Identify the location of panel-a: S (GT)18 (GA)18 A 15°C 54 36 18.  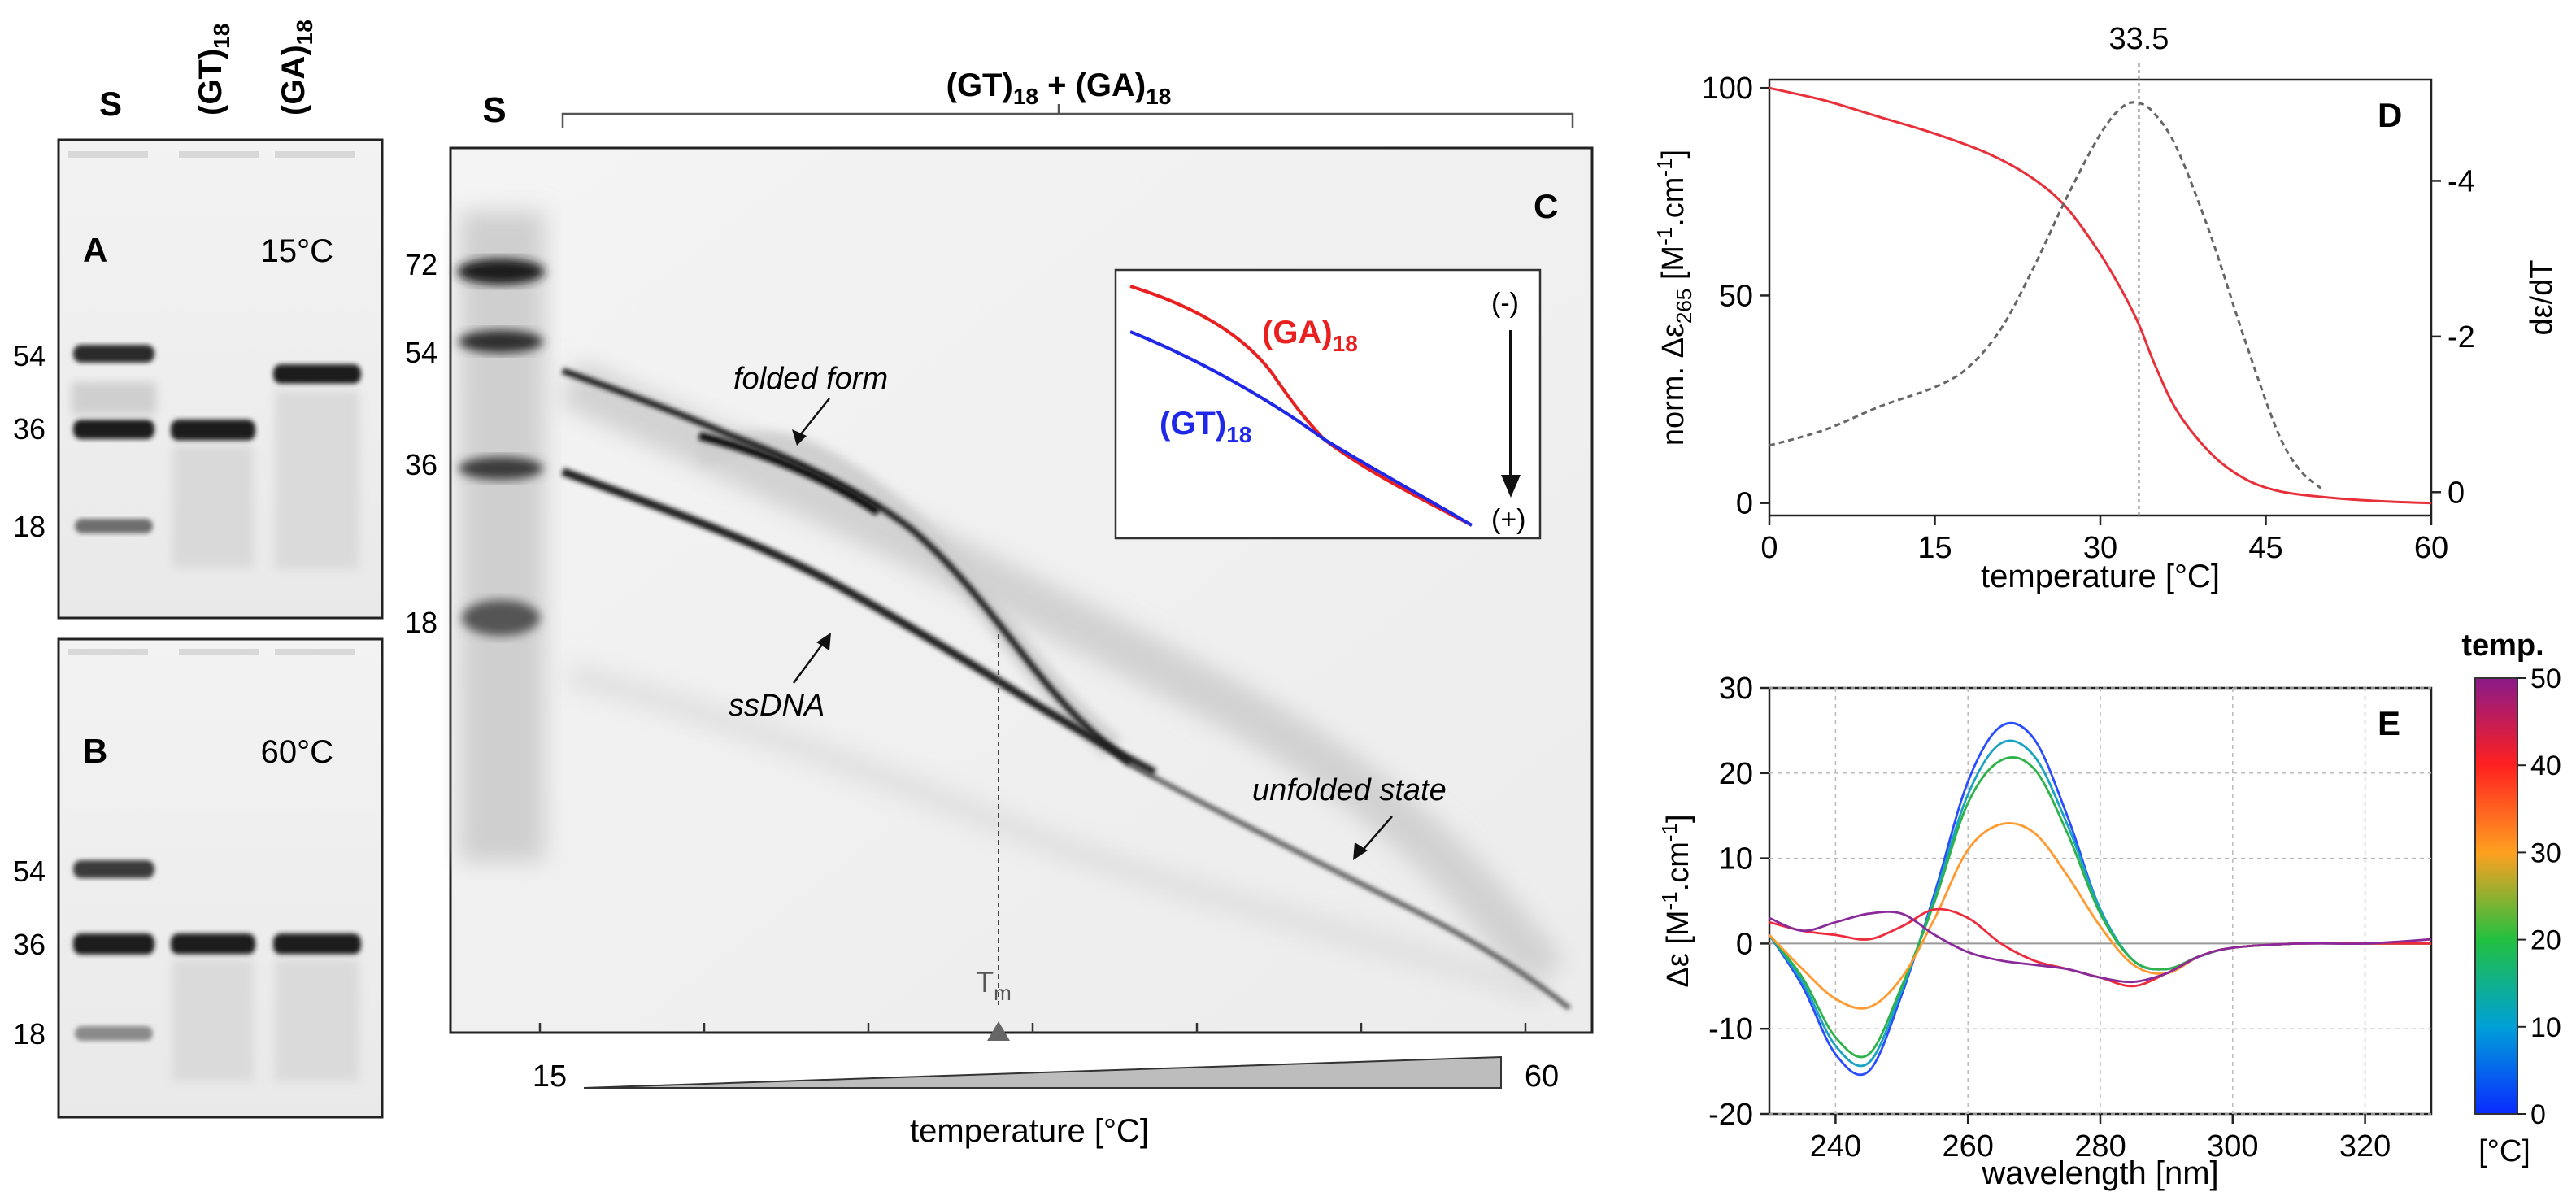
(199, 320).